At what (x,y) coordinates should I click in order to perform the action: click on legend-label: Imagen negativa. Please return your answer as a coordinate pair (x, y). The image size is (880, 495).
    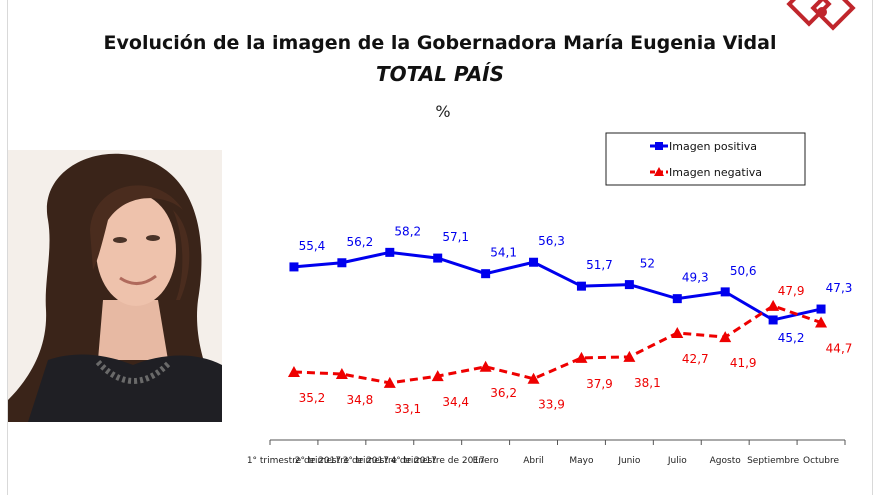
    Looking at the image, I should click on (715, 172).